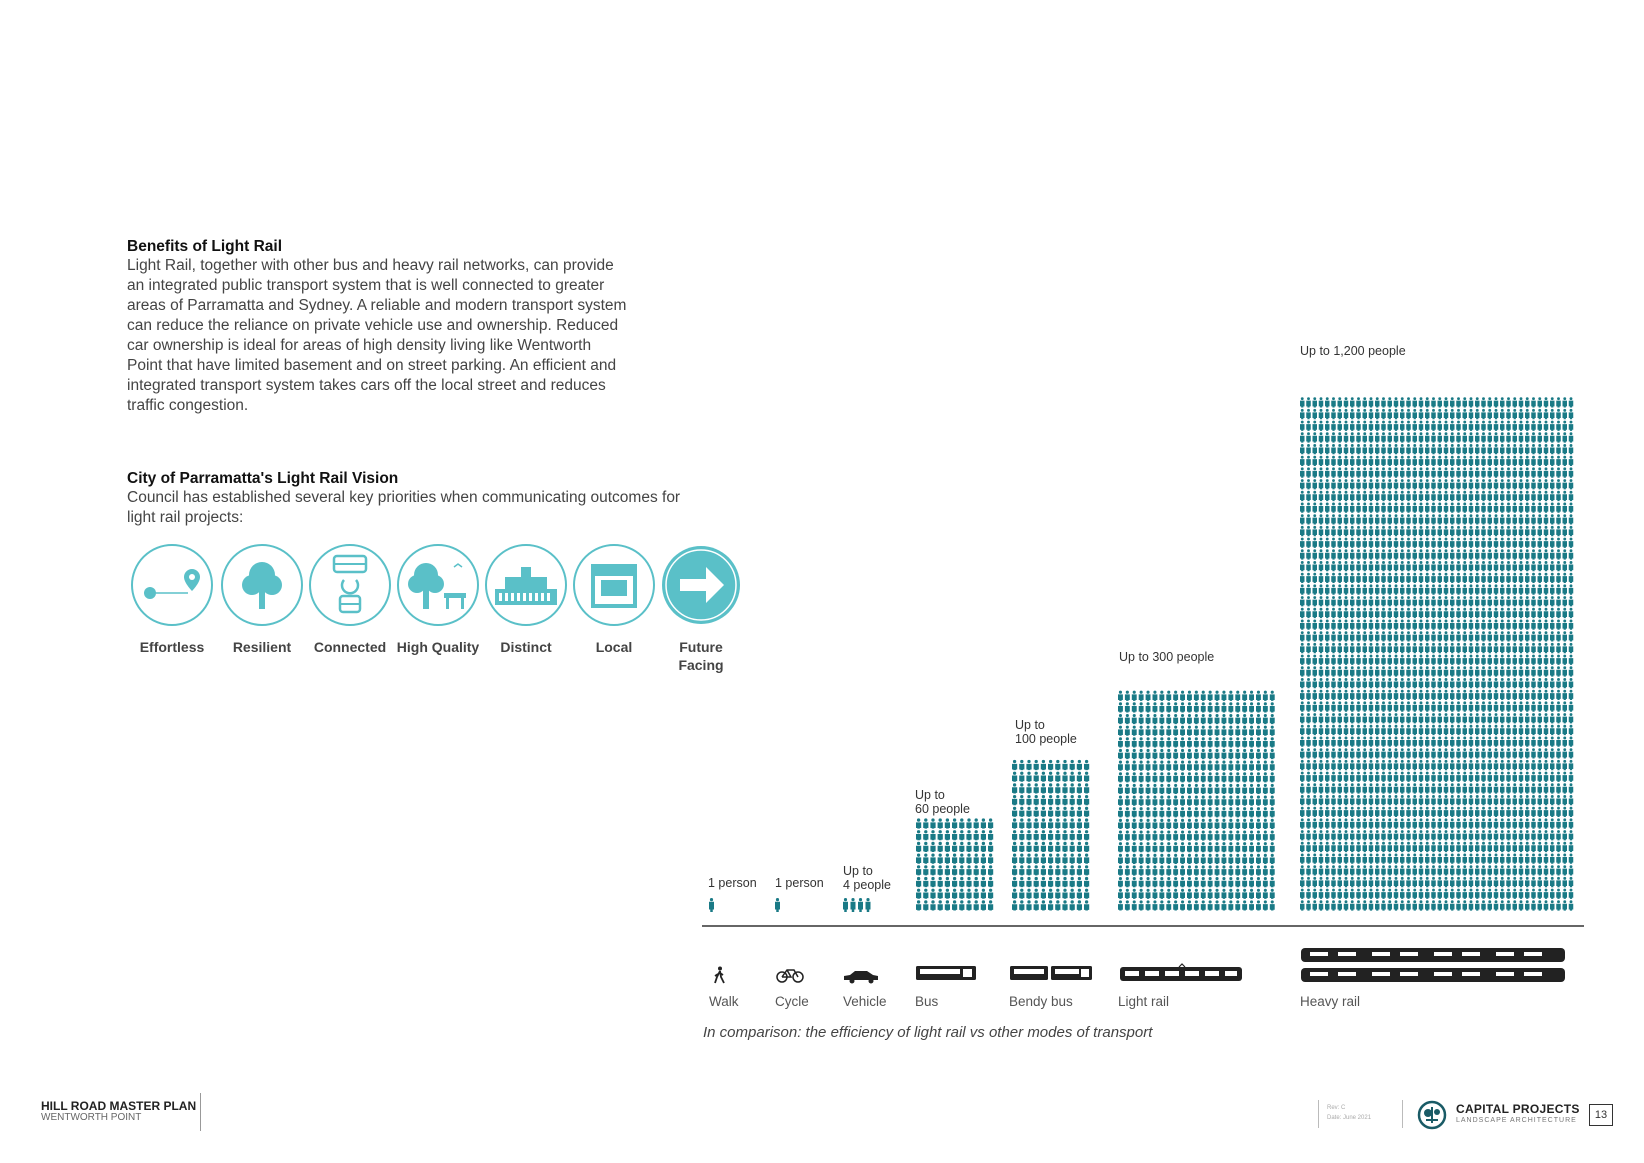 This screenshot has height=1163, width=1644. I want to click on footer-divider, so click(1318, 1114).